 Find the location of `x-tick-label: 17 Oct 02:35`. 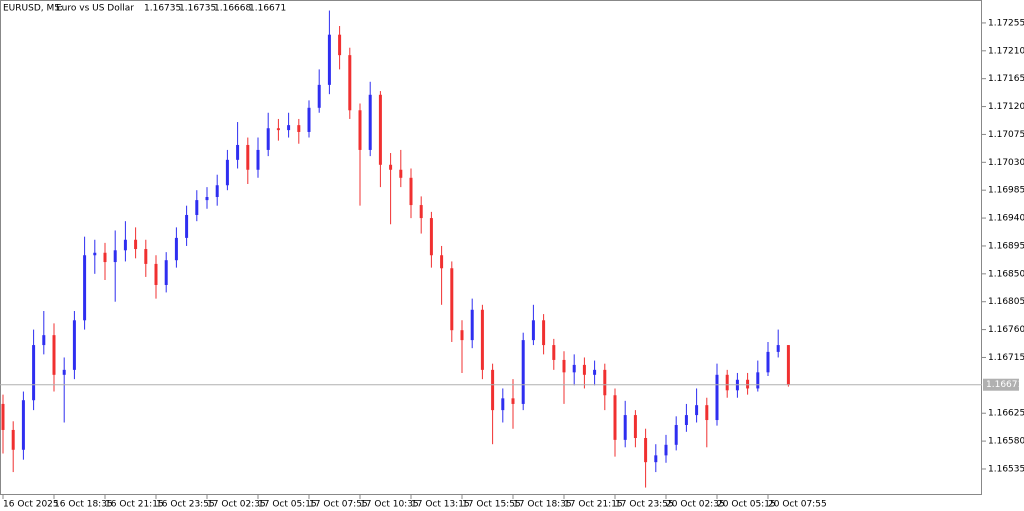

x-tick-label: 17 Oct 02:35 is located at coordinates (236, 505).